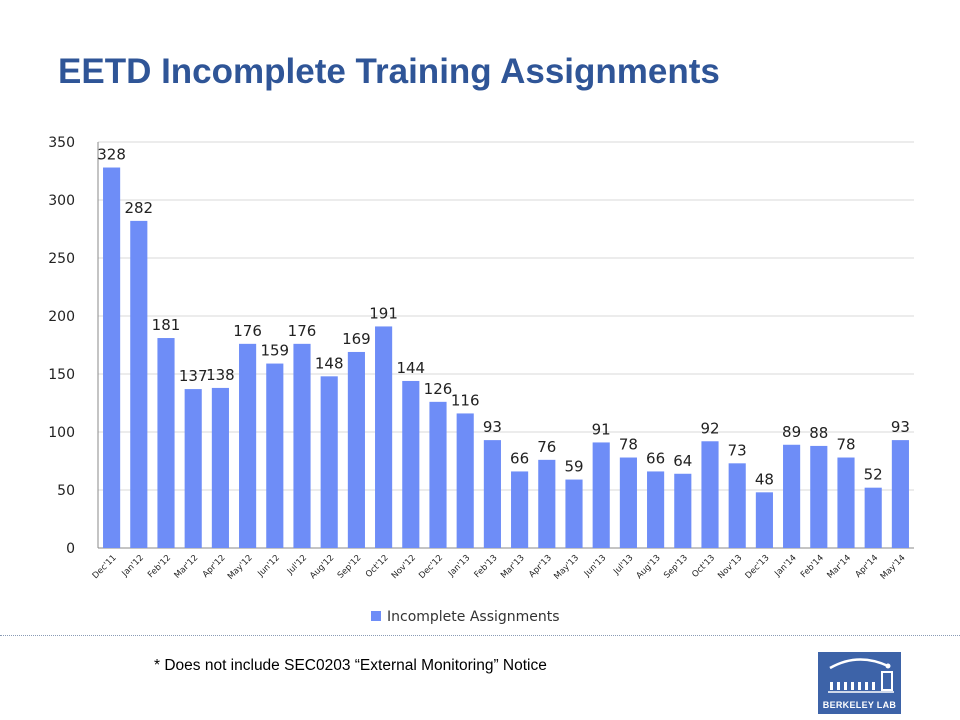  What do you see at coordinates (703, 566) in the screenshot?
I see `x-tick-label: Oct'13` at bounding box center [703, 566].